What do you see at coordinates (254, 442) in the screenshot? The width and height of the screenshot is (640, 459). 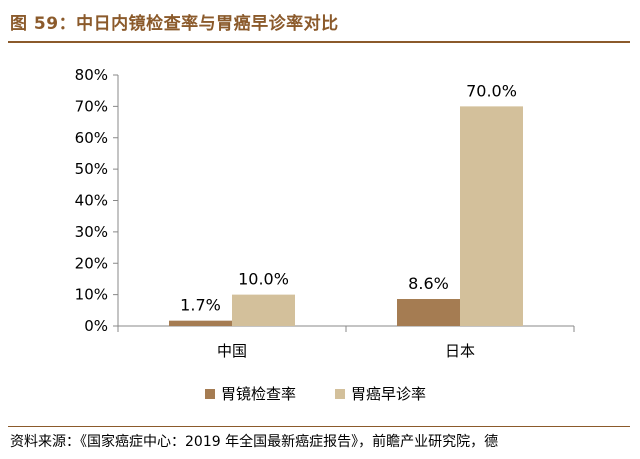 I see `source-note: 资料来源：《国家癌症中心：2019 年全国最新癌症报告》，前瞻产业研究院，德` at bounding box center [254, 442].